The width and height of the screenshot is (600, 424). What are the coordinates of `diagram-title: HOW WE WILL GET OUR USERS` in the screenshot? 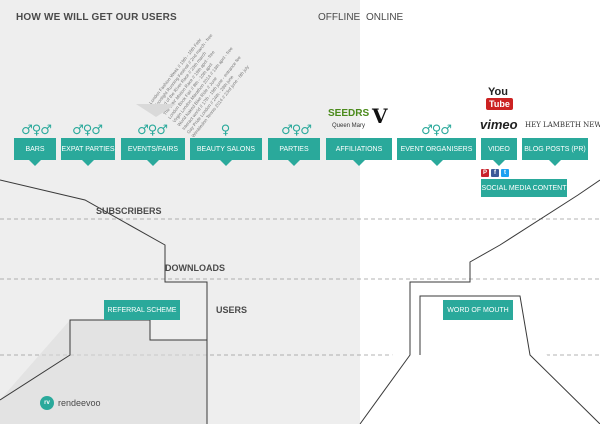 It's located at (96, 17).